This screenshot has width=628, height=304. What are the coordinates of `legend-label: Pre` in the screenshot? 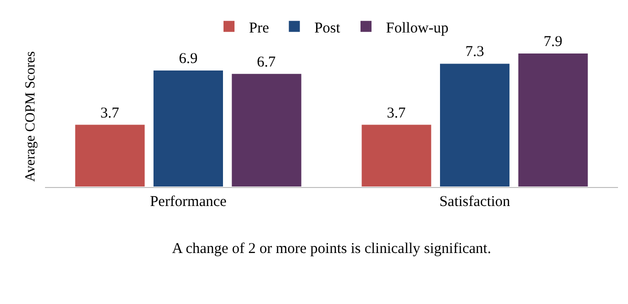 It's located at (259, 28).